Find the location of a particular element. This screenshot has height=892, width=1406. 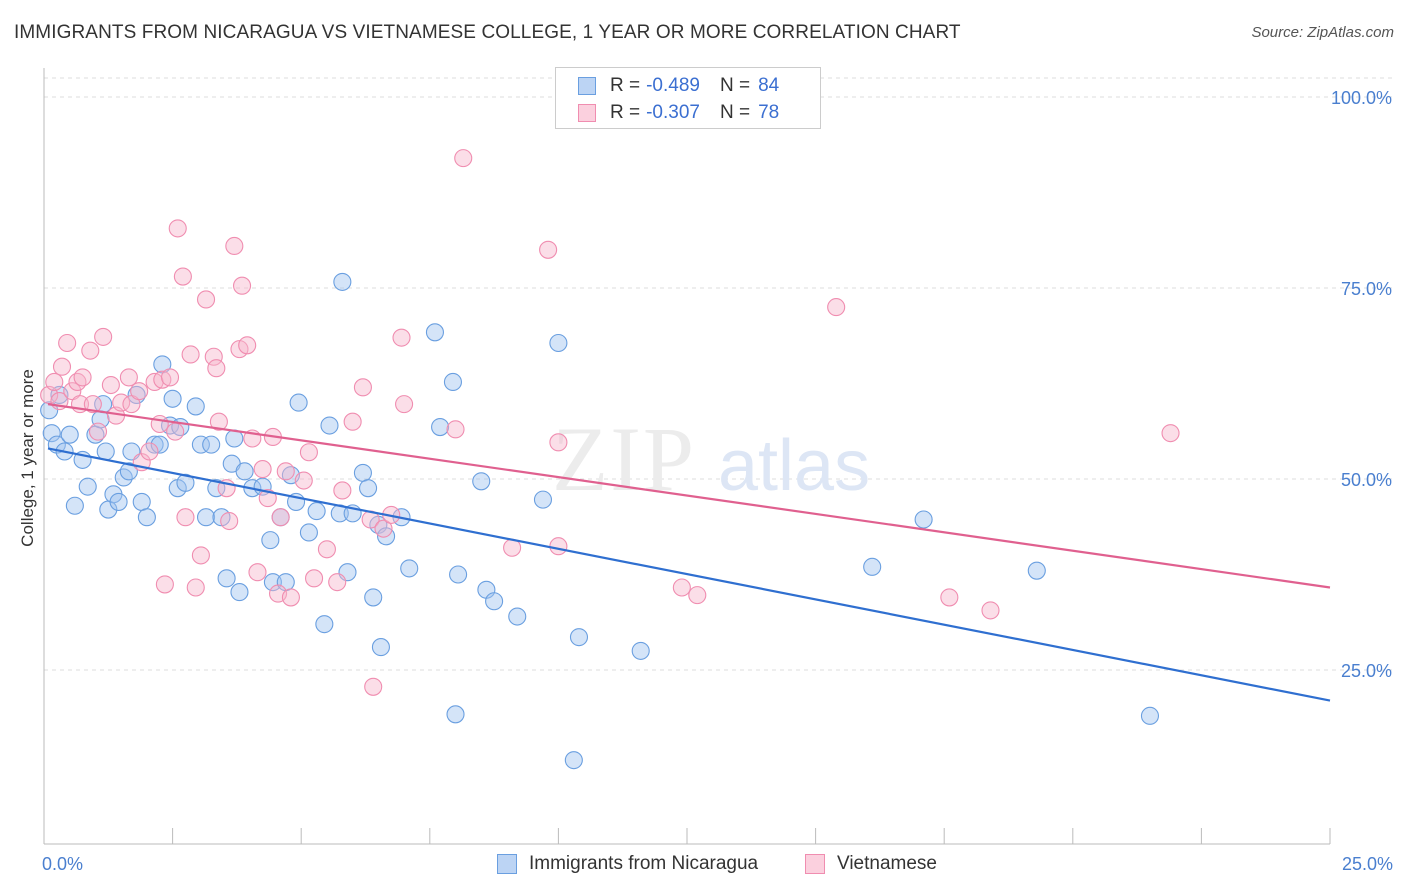

legend-r-value: -0.489 is located at coordinates (673, 85).